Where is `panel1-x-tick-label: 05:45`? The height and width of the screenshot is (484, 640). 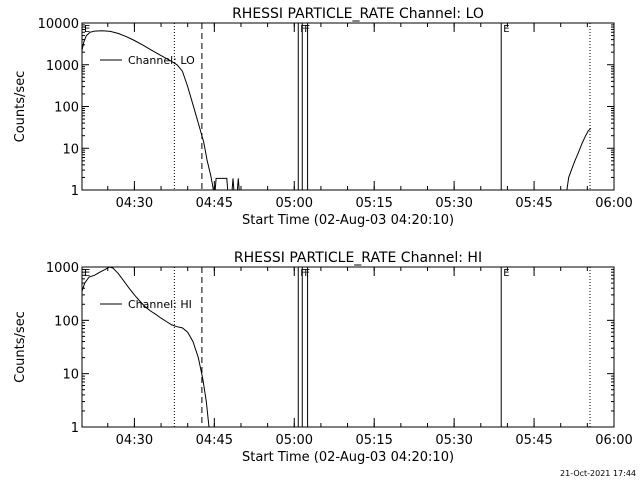
panel1-x-tick-label: 05:45 is located at coordinates (533, 203).